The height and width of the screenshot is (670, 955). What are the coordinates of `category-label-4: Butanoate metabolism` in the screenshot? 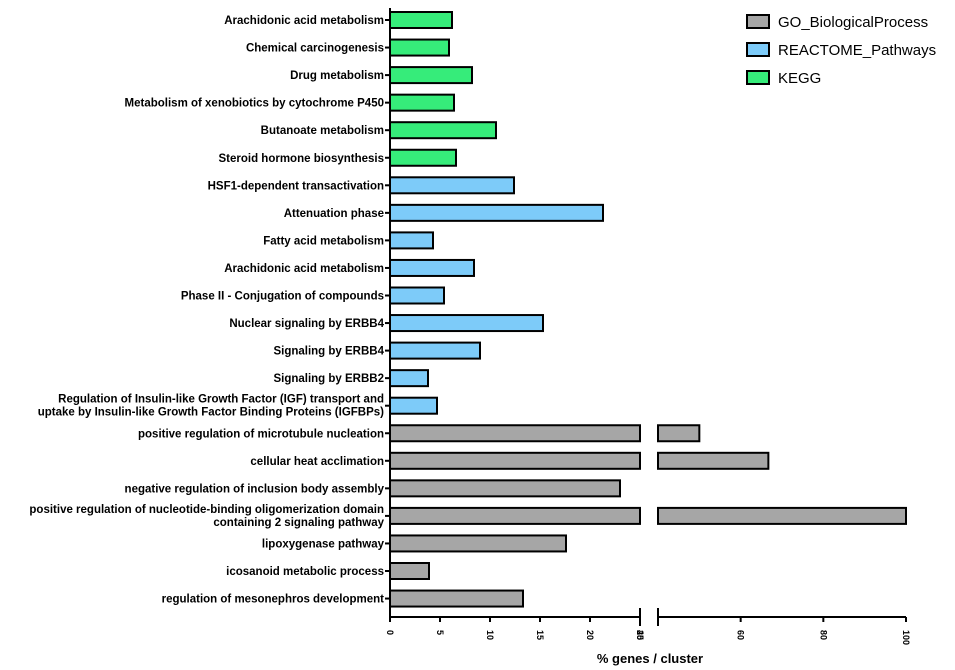 It's located at (322, 131).